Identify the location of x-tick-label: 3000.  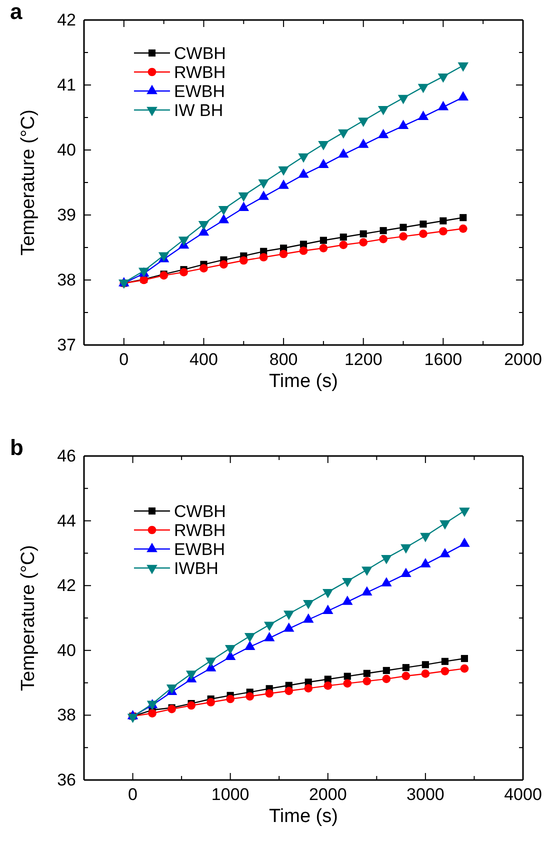
(425, 794).